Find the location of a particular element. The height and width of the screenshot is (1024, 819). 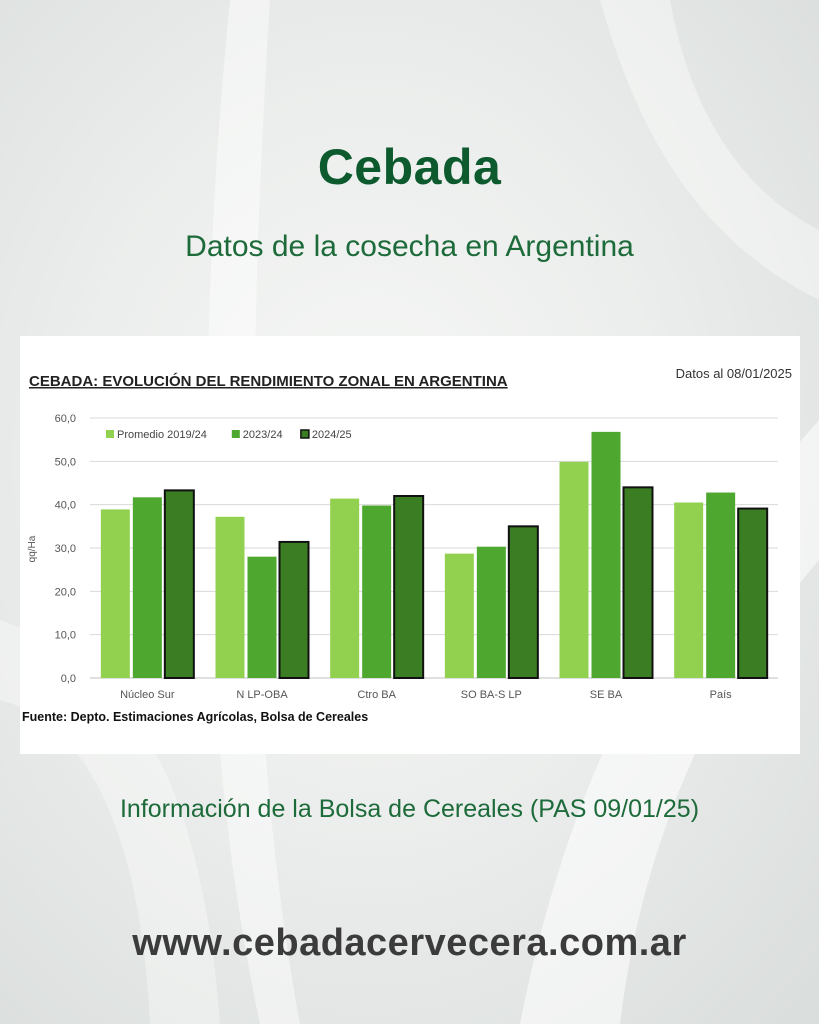

x-tick-label: Núcleo Sur is located at coordinates (147, 695).